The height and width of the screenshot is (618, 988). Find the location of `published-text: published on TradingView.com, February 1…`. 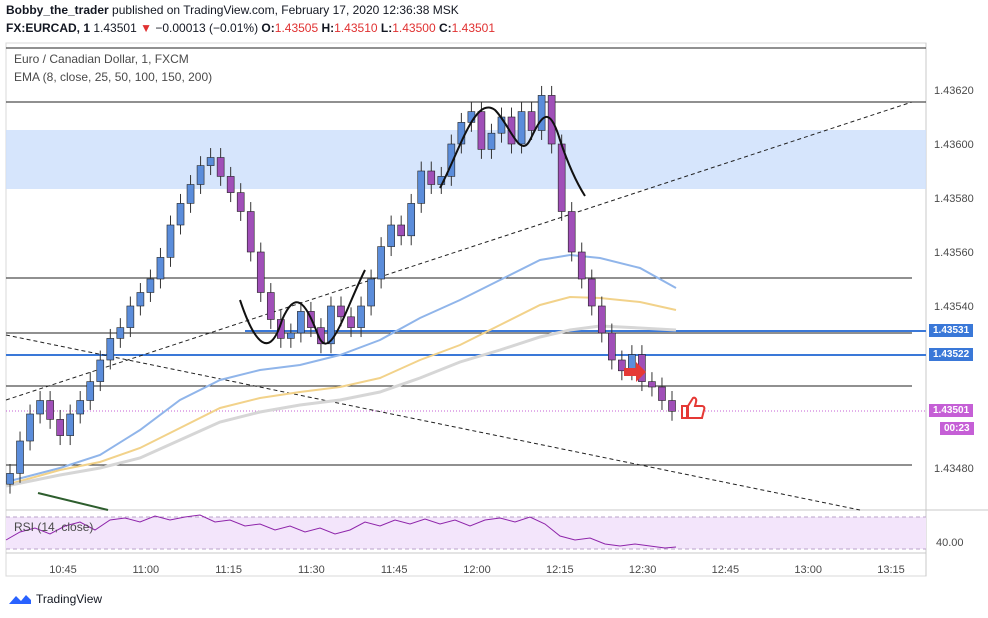

published-text: published on TradingView.com, February 1… is located at coordinates (285, 10).